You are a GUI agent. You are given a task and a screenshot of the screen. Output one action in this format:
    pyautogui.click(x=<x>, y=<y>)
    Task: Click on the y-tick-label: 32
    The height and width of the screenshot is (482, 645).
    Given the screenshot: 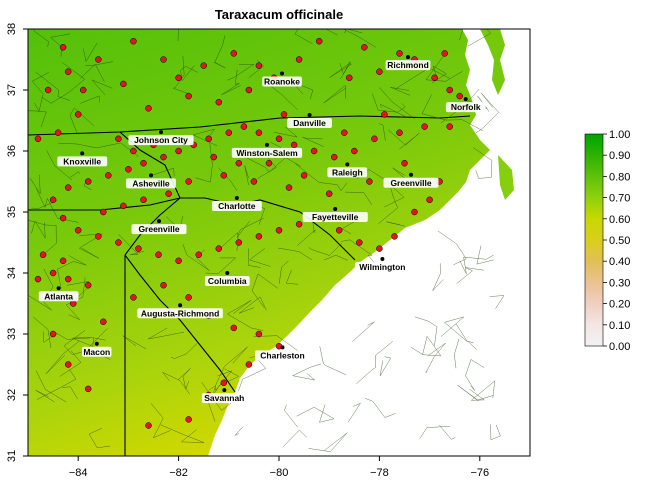 What is the action you would take?
    pyautogui.click(x=12, y=395)
    